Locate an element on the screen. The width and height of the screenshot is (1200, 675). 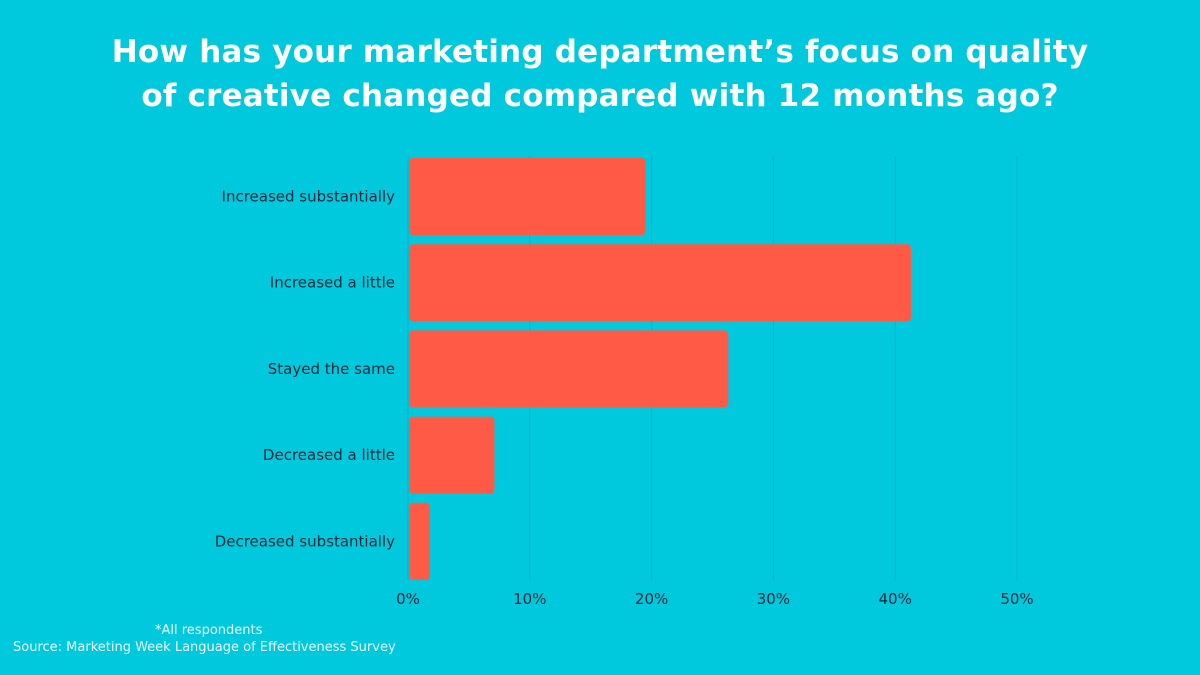
category-label: Decreased a little is located at coordinates (329, 455).